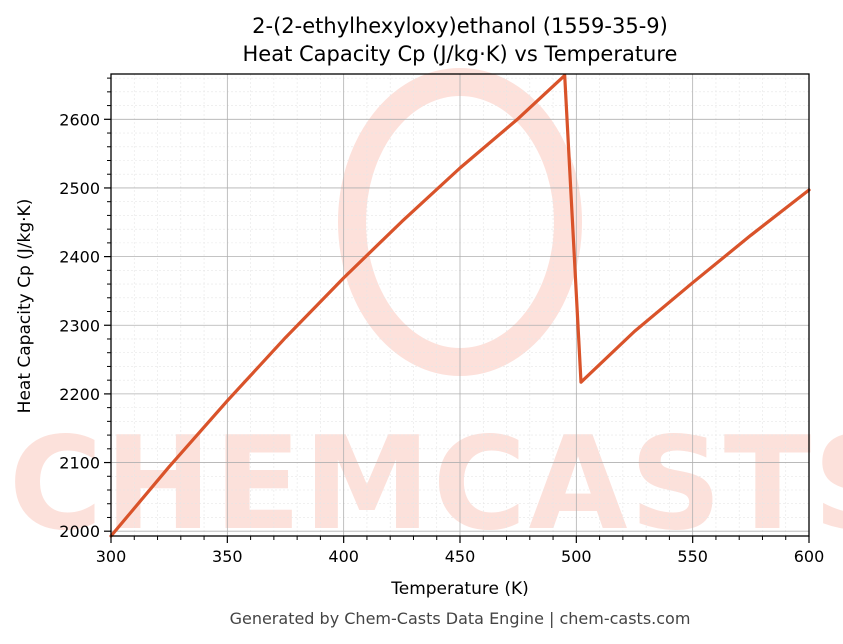 The width and height of the screenshot is (843, 644). What do you see at coordinates (79, 463) in the screenshot?
I see `y-tick-label: 2100` at bounding box center [79, 463].